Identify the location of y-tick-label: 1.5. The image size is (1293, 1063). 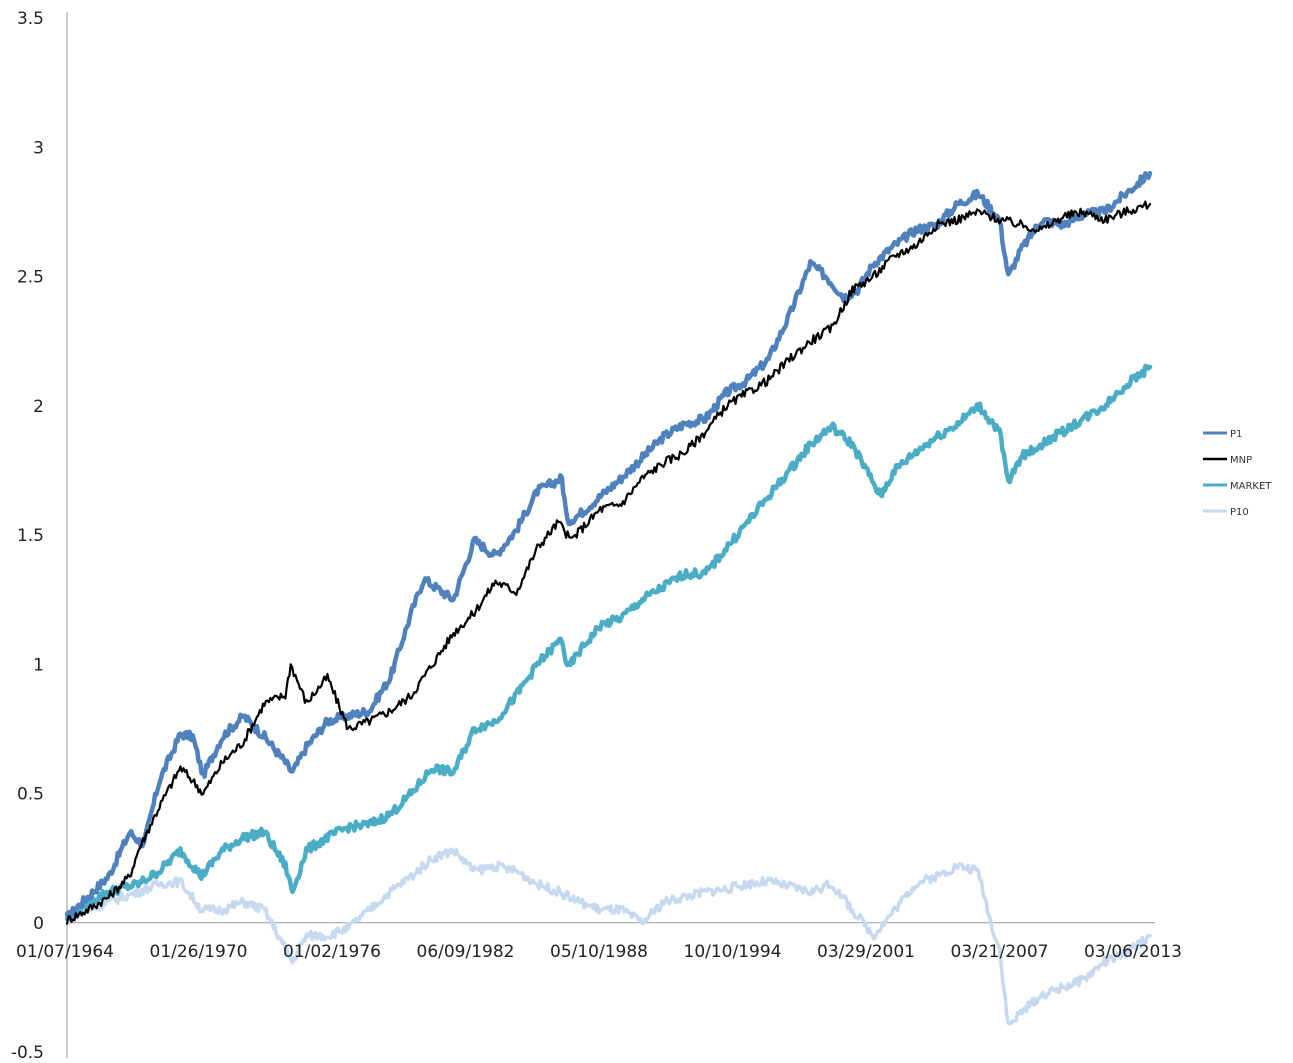
(30, 536).